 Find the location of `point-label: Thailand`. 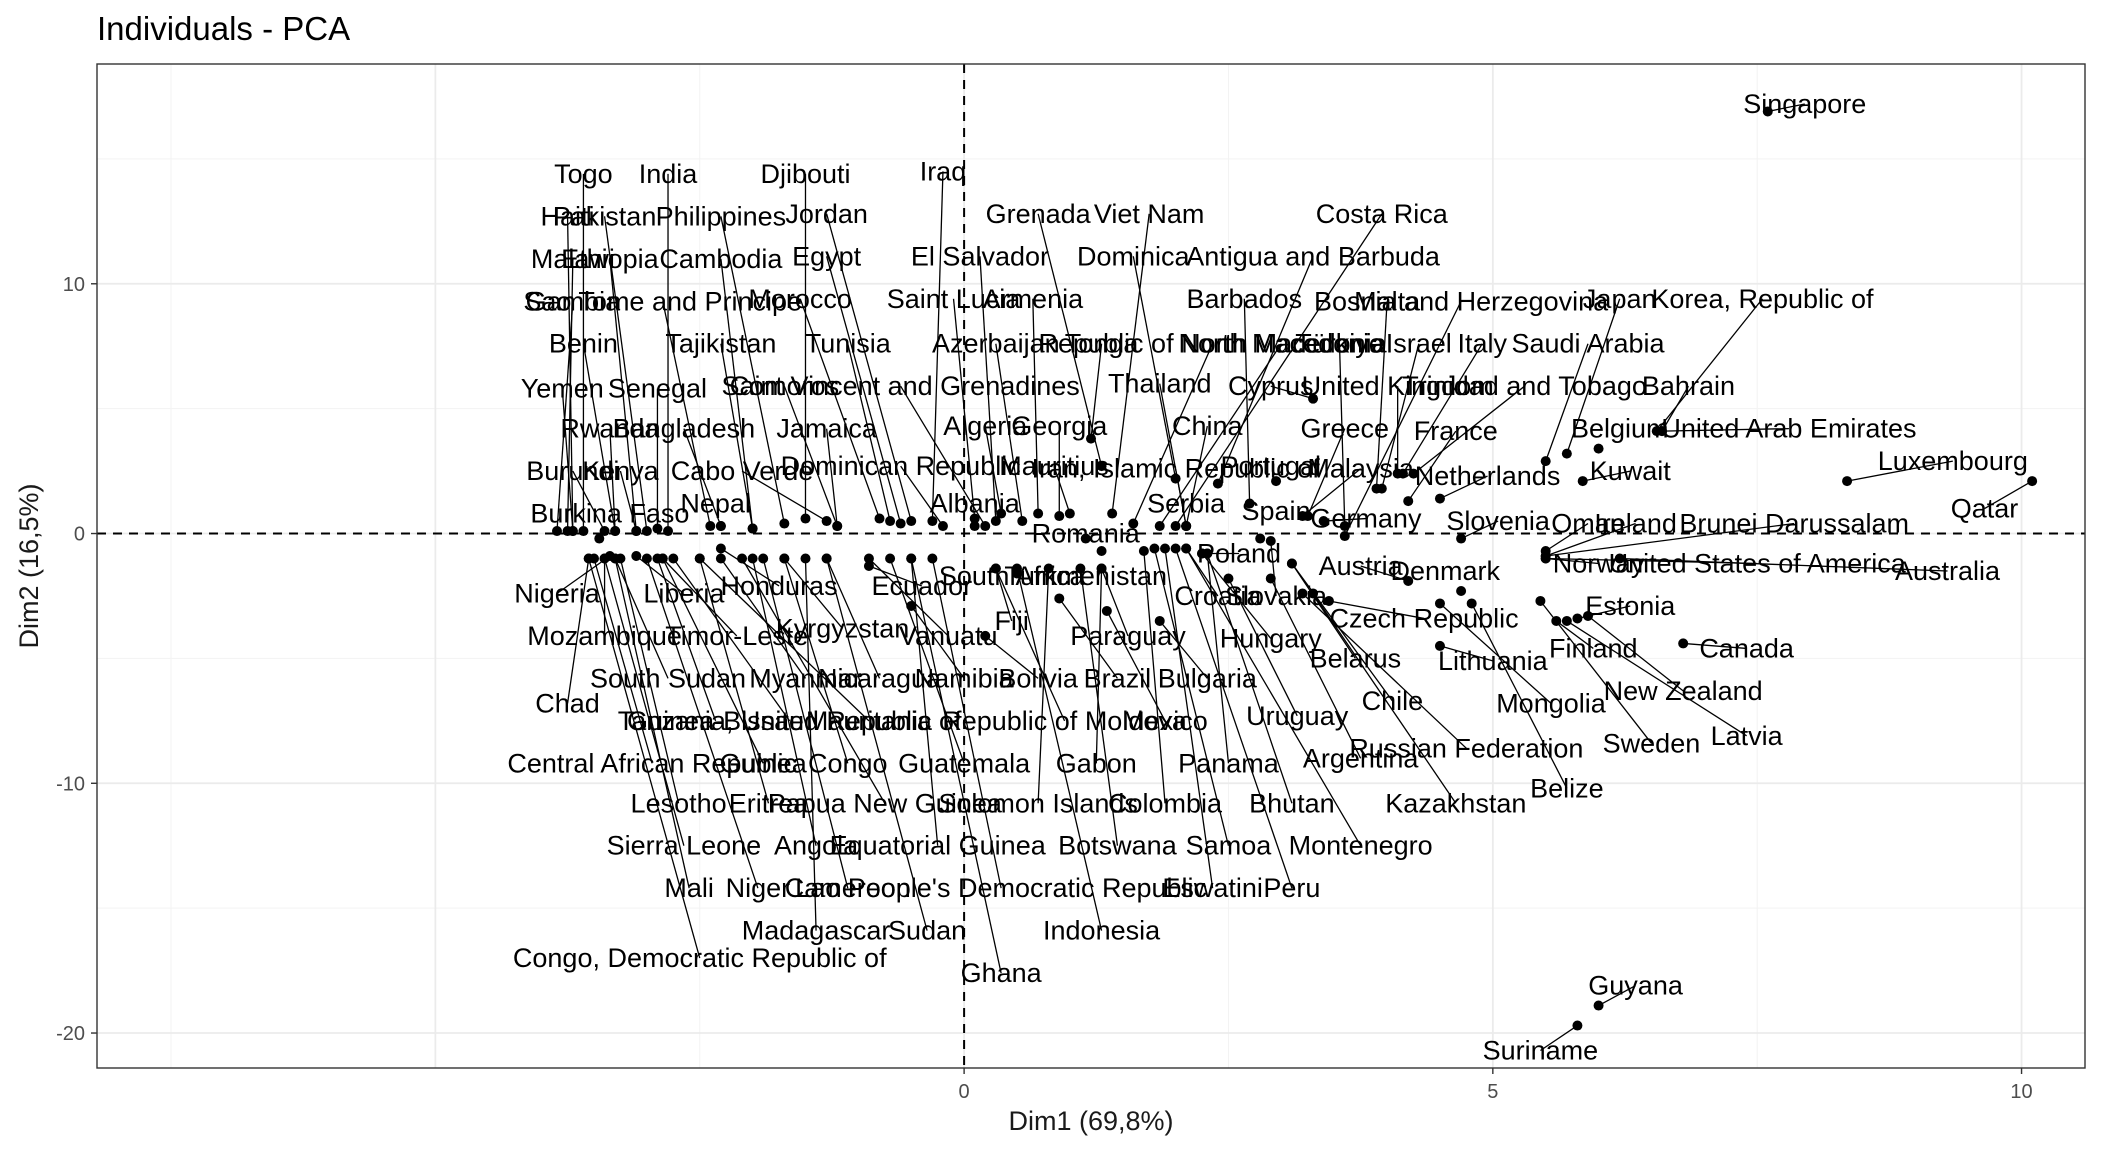

point-label: Thailand is located at coordinates (1160, 384).